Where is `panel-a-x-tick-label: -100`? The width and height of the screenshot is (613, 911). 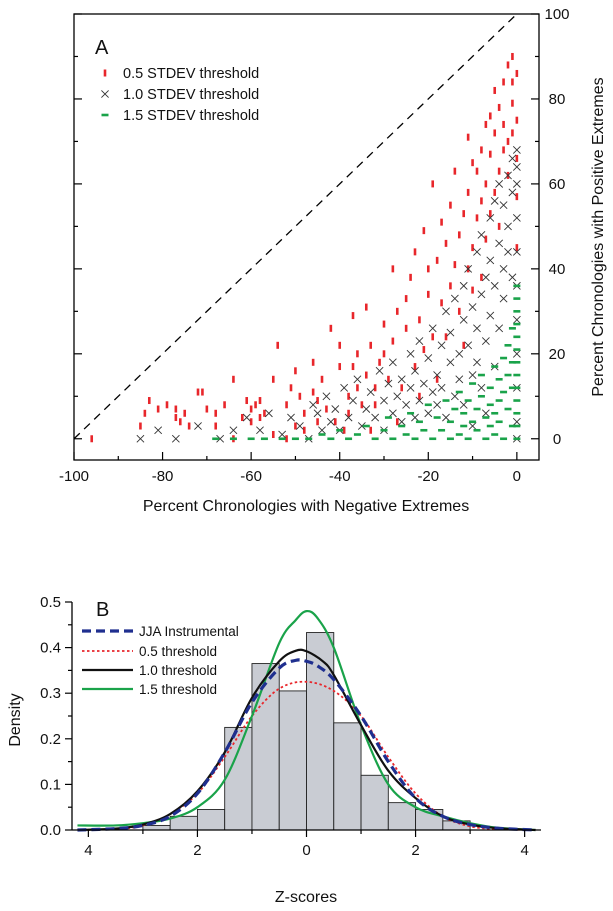
panel-a-x-tick-label: -100 is located at coordinates (74, 476).